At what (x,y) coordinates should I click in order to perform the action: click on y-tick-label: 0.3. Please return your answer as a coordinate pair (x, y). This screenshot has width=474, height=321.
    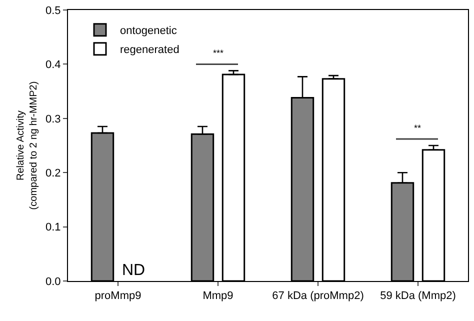
    Looking at the image, I should click on (53, 119).